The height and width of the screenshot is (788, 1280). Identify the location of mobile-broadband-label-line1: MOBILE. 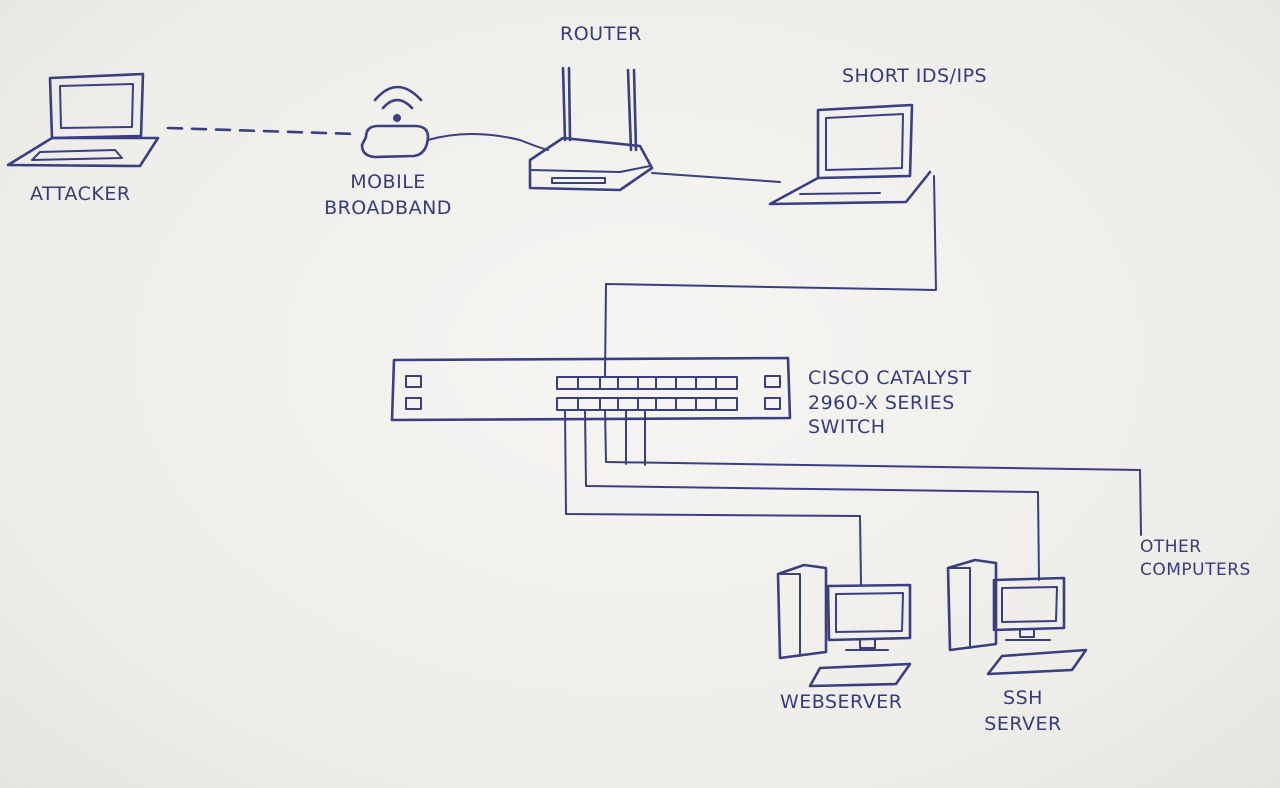
(388, 182).